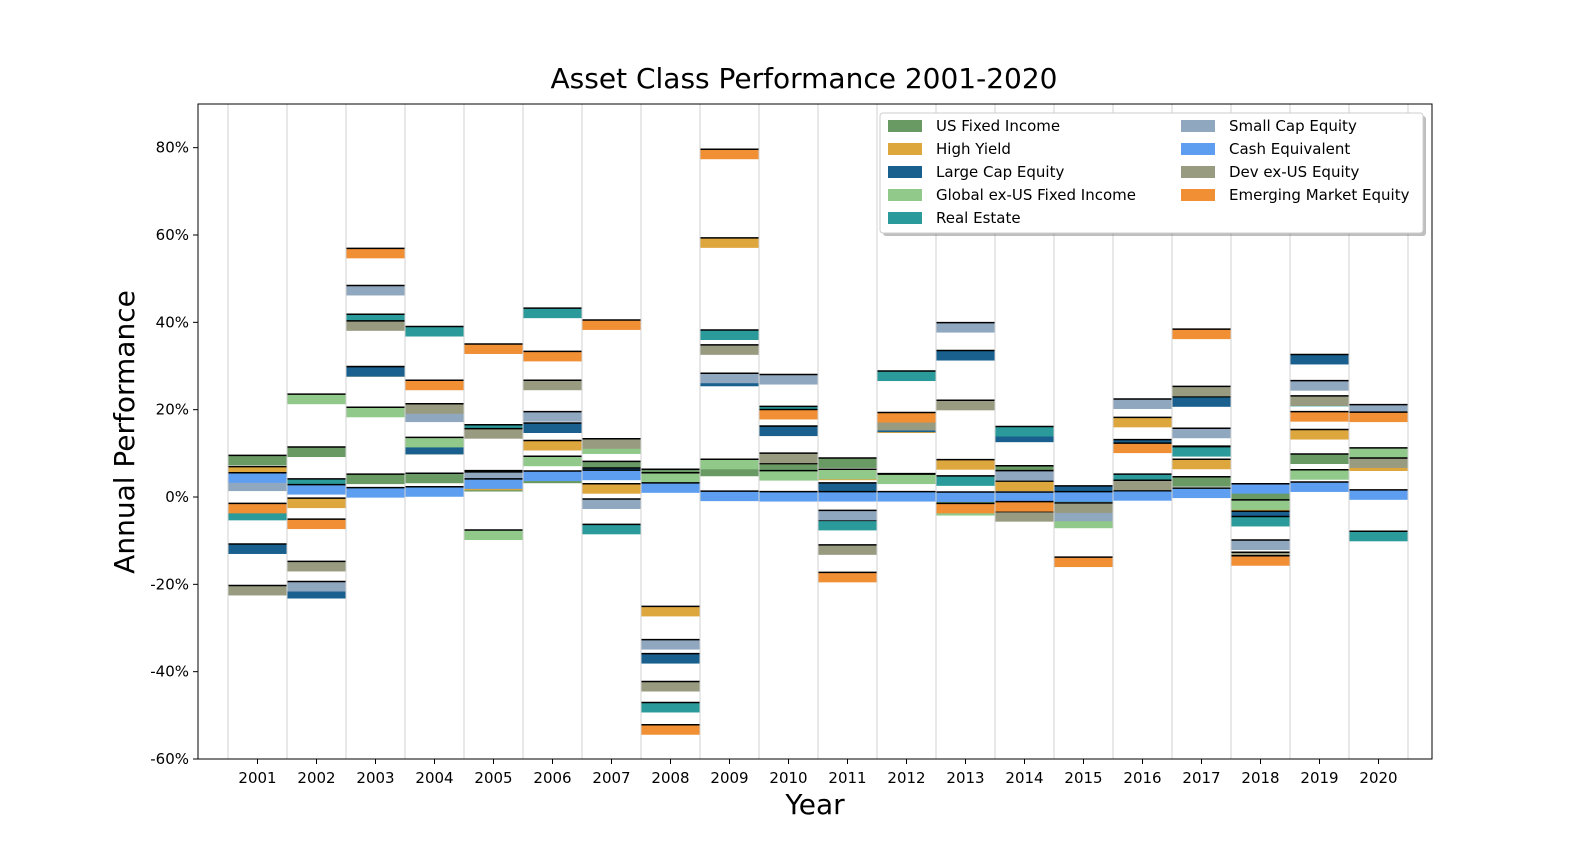 The width and height of the screenshot is (1584, 864). What do you see at coordinates (375, 778) in the screenshot?
I see `x-tick-label: 2003` at bounding box center [375, 778].